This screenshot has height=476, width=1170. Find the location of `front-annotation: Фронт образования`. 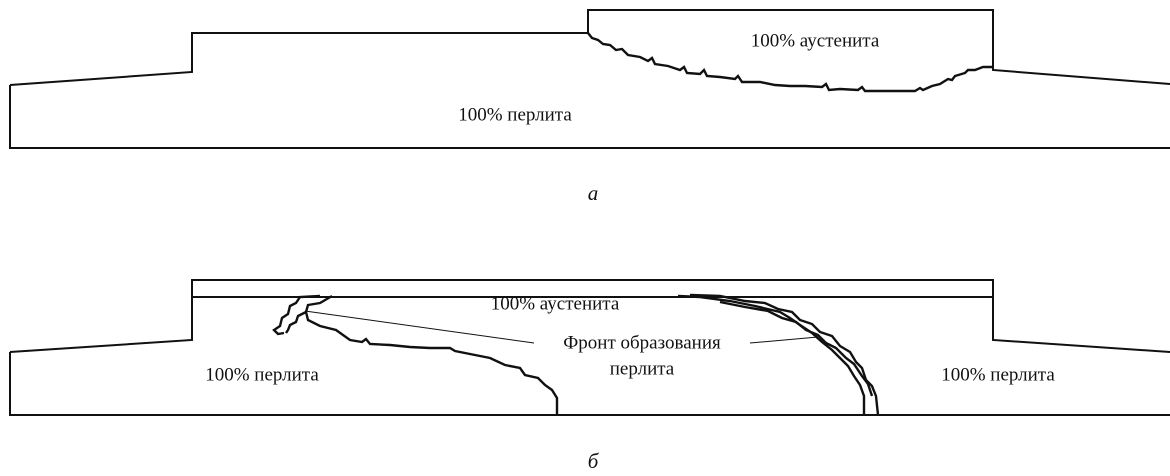

front-annotation: Фронт образования is located at coordinates (642, 342).